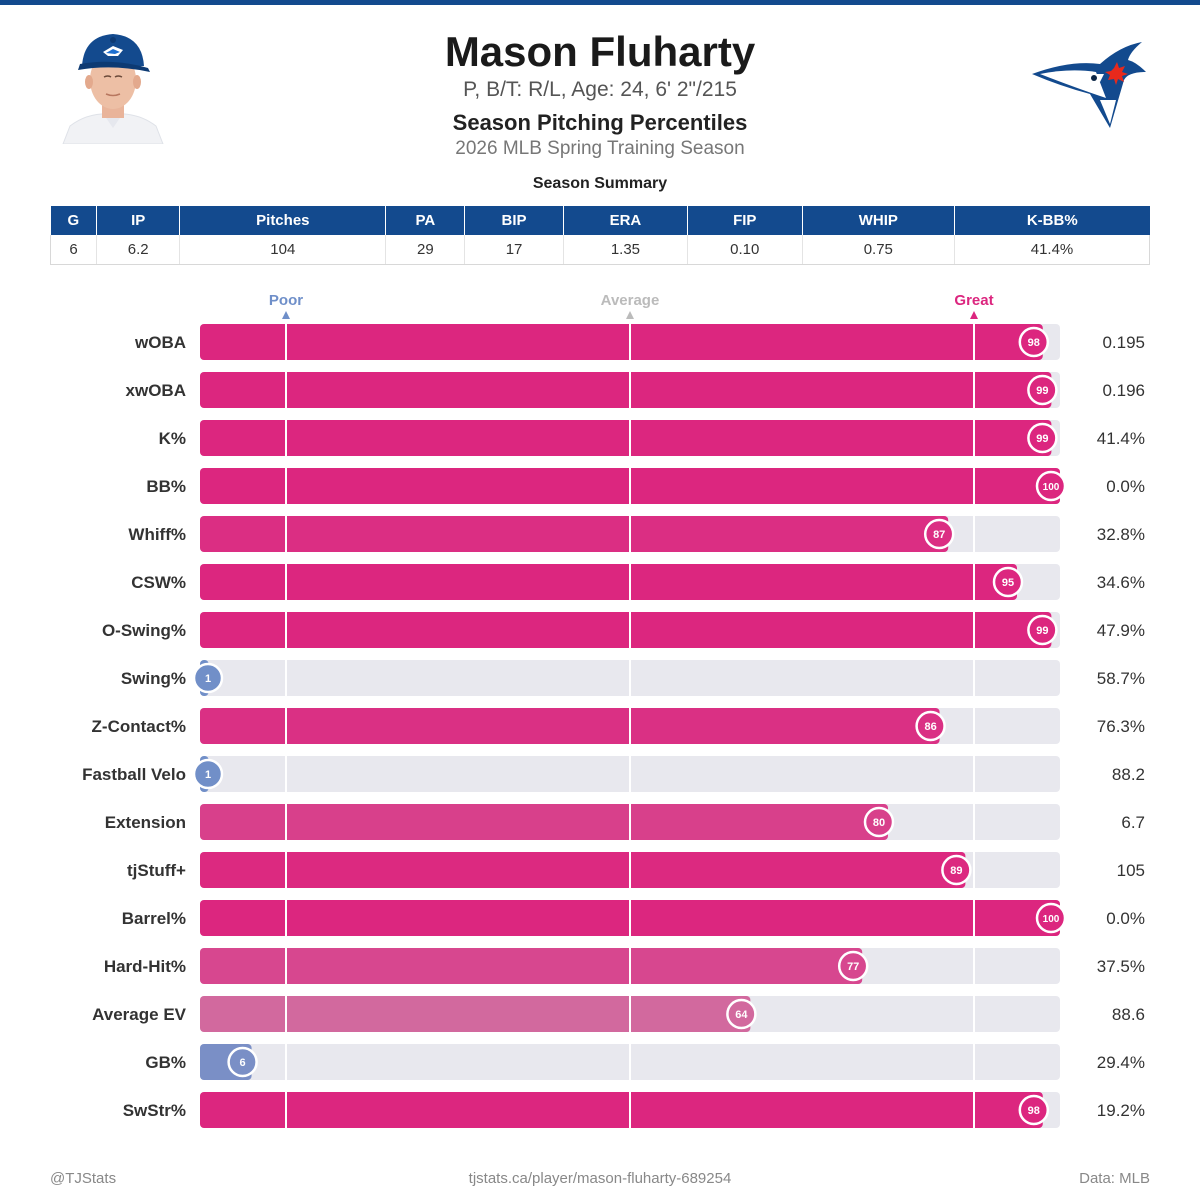 This screenshot has width=1200, height=1200. I want to click on summary-header: FIP, so click(744, 220).